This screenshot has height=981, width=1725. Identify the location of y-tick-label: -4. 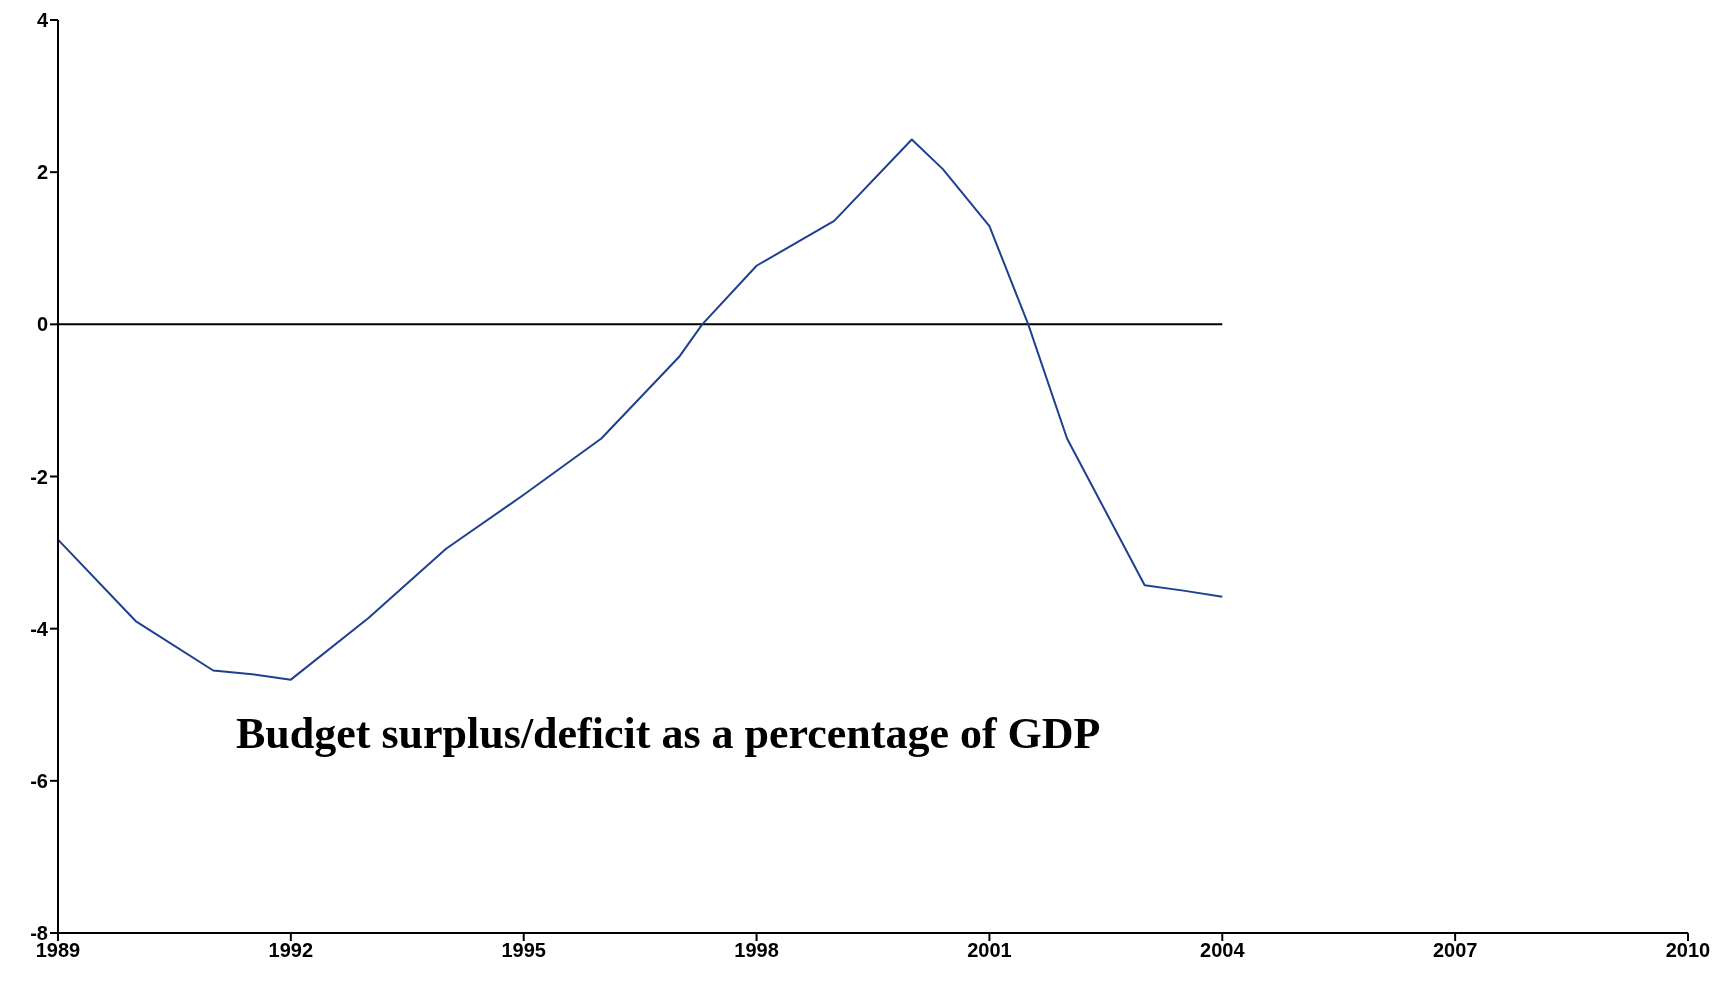
(39, 628).